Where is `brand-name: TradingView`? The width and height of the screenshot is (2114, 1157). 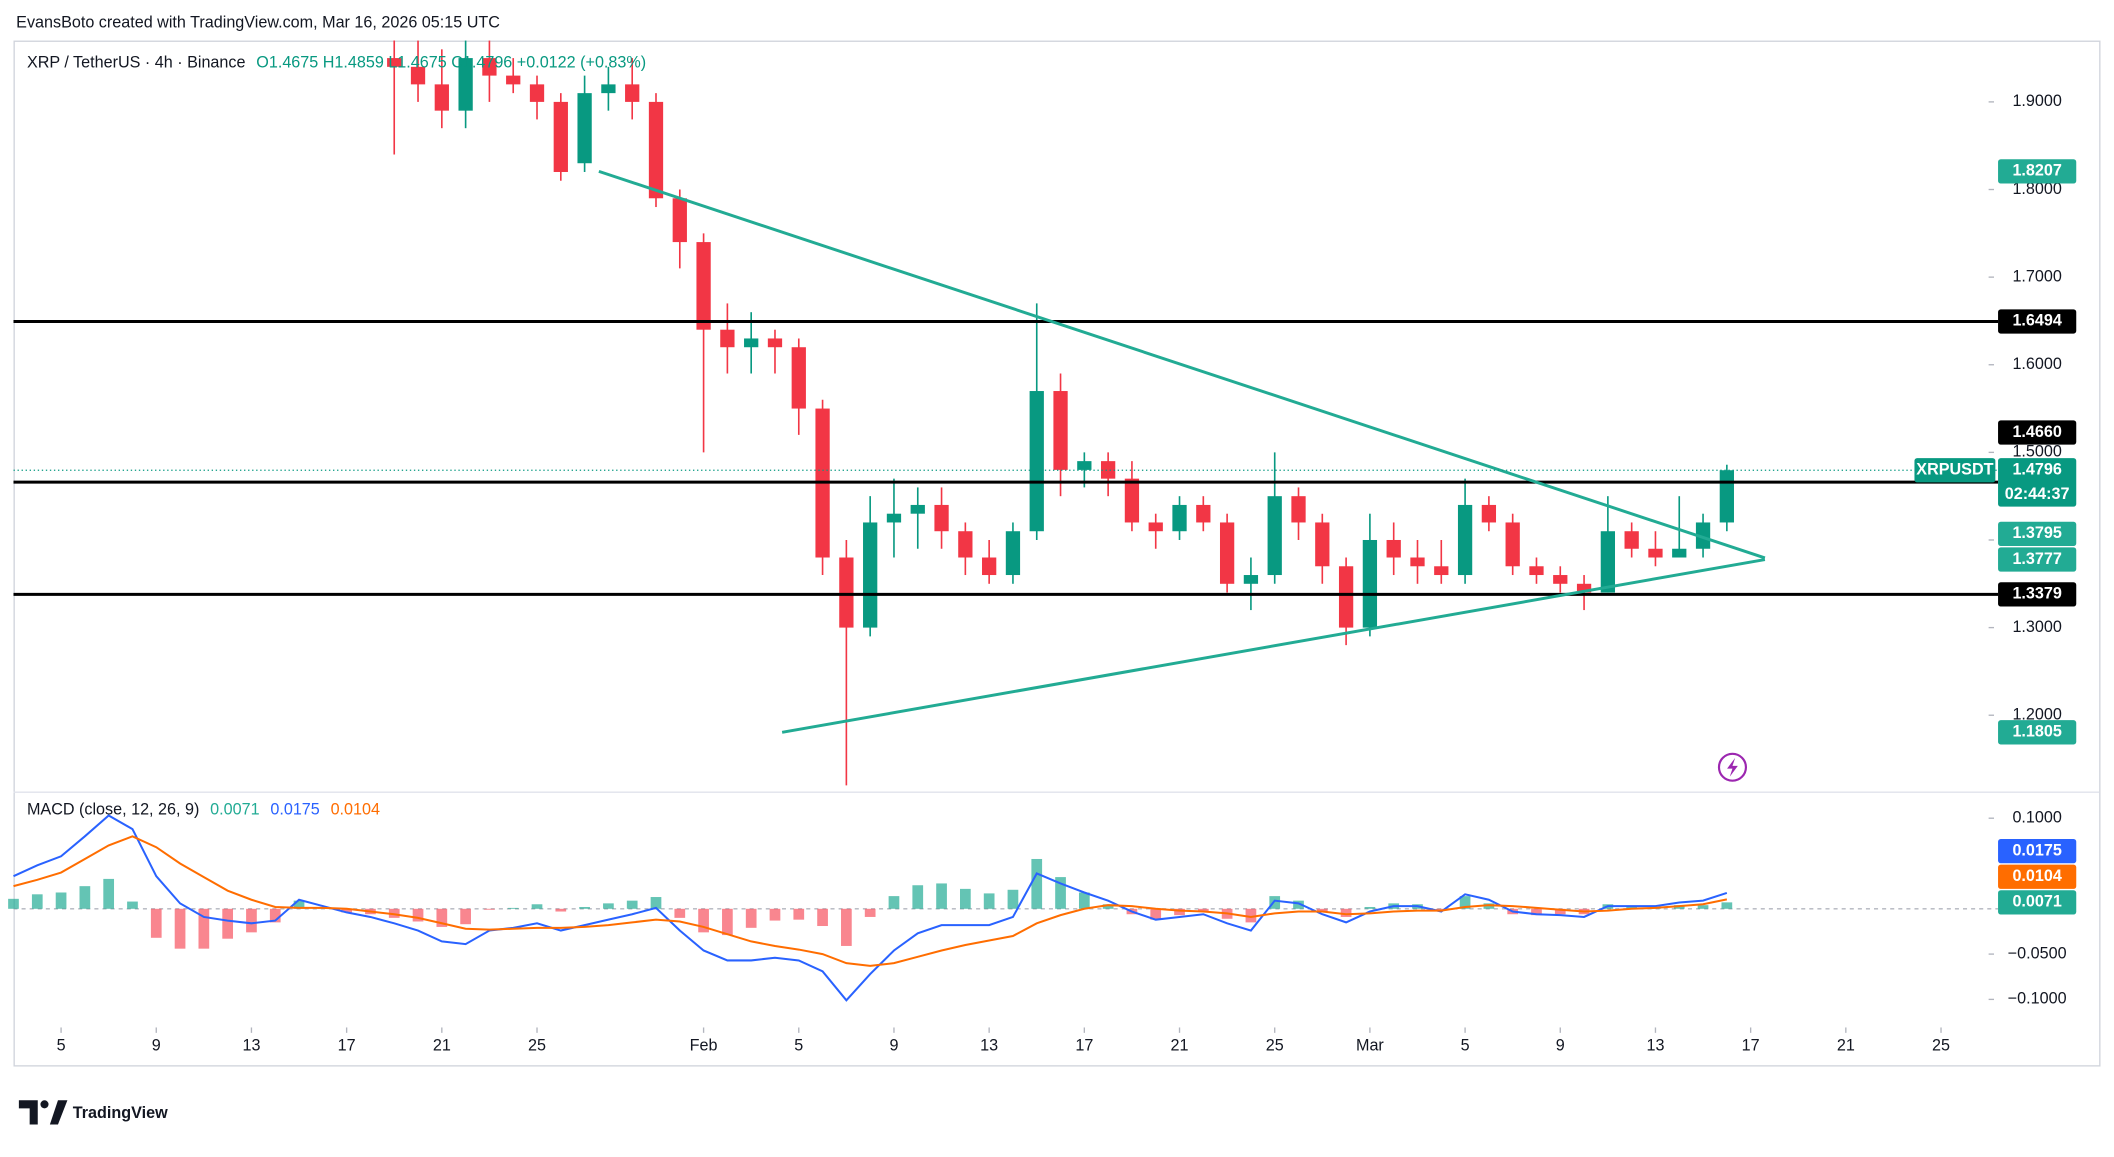
brand-name: TradingView is located at coordinates (120, 1113).